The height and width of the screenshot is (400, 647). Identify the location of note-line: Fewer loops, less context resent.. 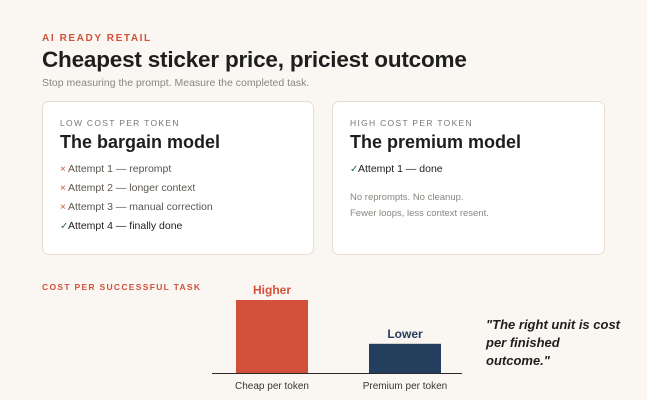
(419, 213).